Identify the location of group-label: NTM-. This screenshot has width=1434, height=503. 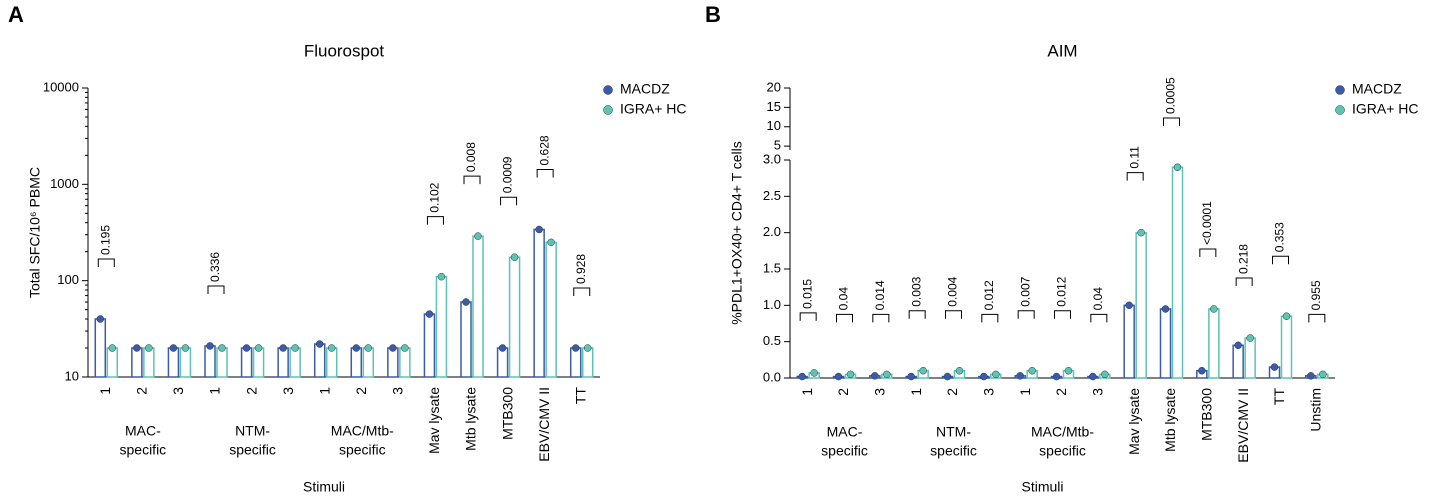
(252, 431).